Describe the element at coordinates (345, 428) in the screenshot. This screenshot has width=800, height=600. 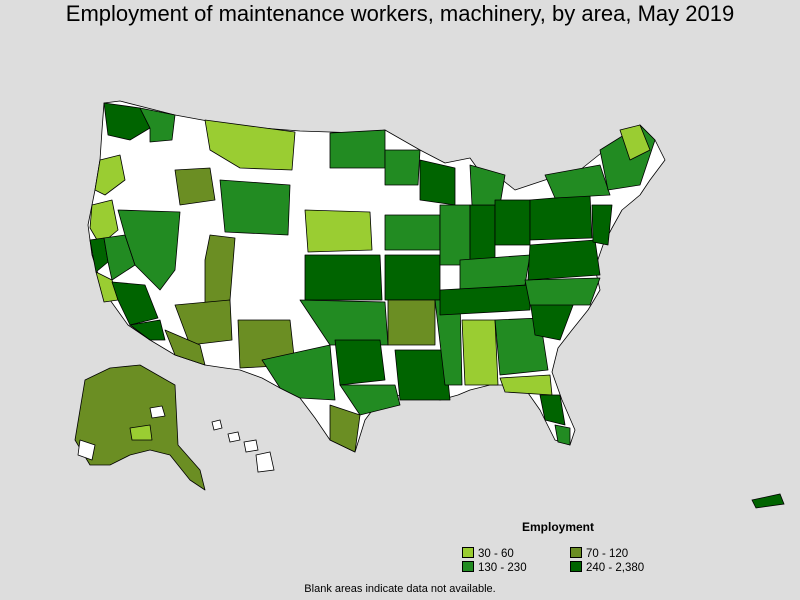
I see `region-south-texas` at that location.